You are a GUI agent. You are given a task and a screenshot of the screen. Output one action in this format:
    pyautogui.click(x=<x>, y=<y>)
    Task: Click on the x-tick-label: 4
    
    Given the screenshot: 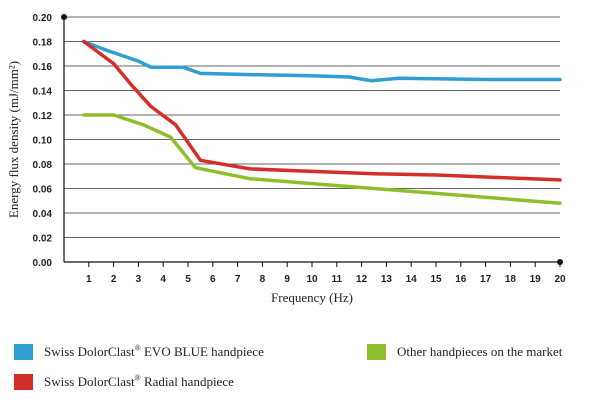 What is the action you would take?
    pyautogui.click(x=163, y=279)
    